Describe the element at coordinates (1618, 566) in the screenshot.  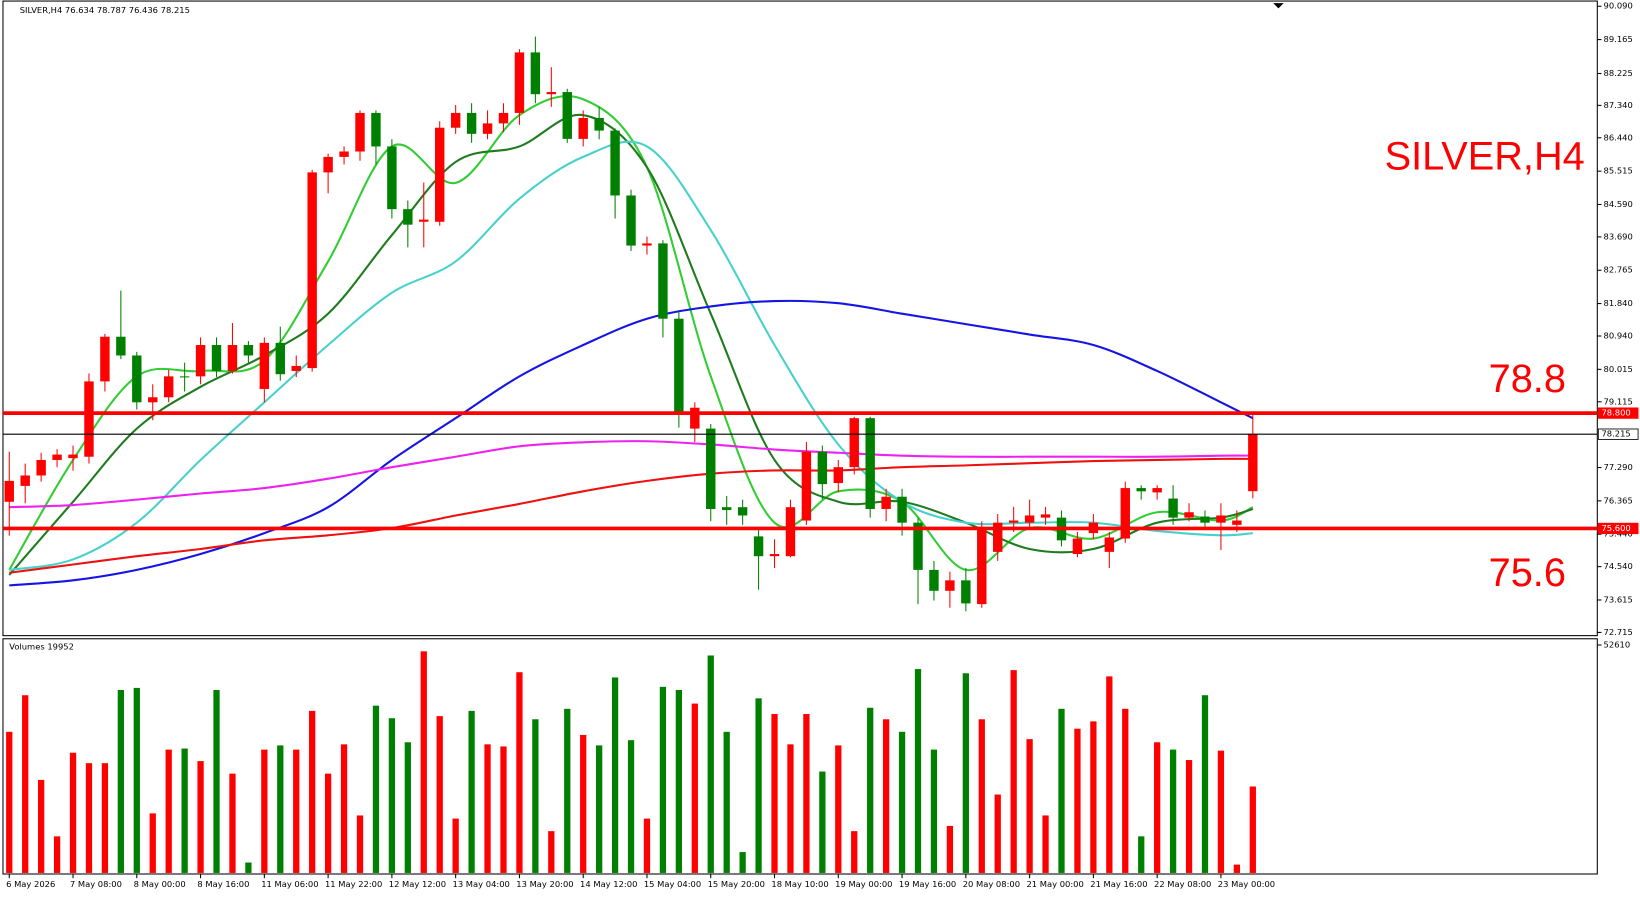
I see `y-tick-label: 74.540` at that location.